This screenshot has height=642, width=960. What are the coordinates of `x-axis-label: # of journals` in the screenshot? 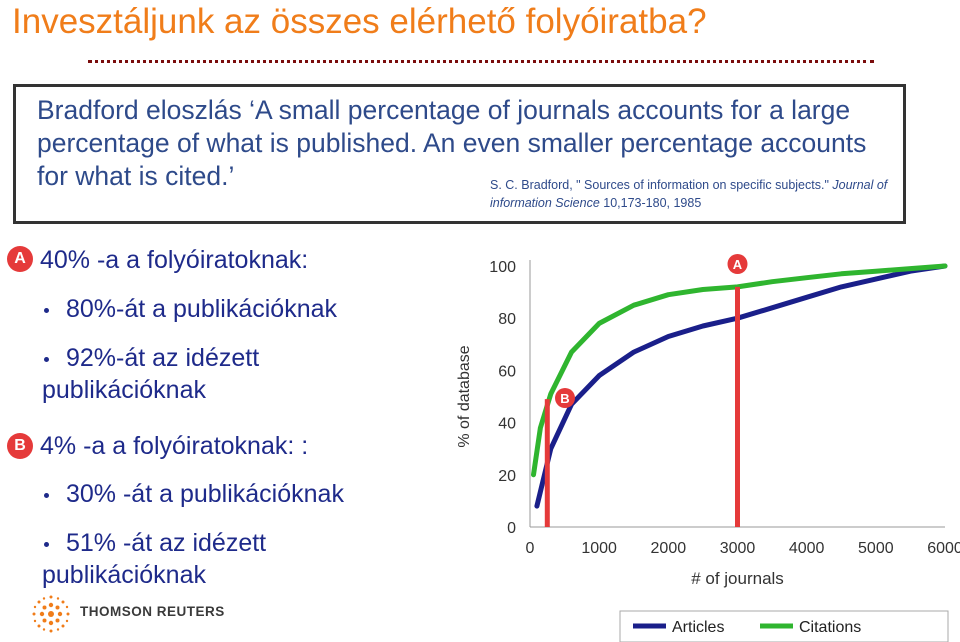 It's located at (737, 578).